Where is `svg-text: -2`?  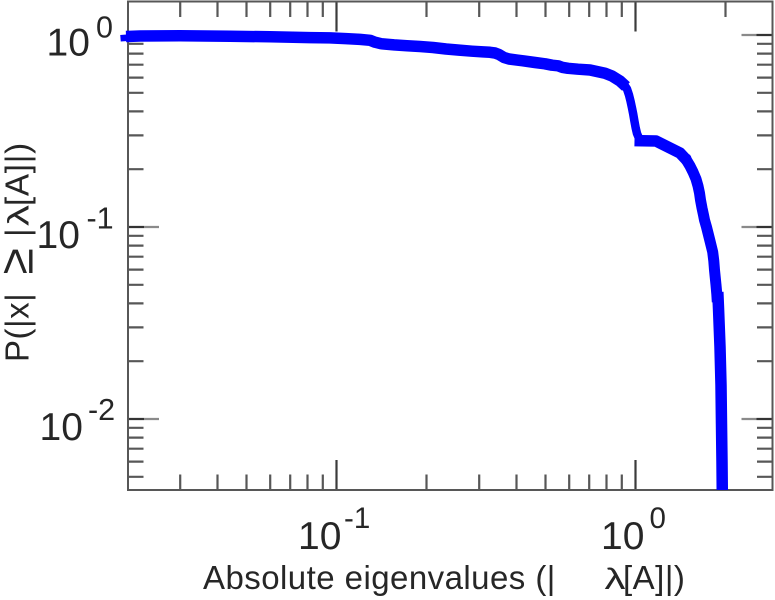
svg-text: -2 is located at coordinates (101, 410).